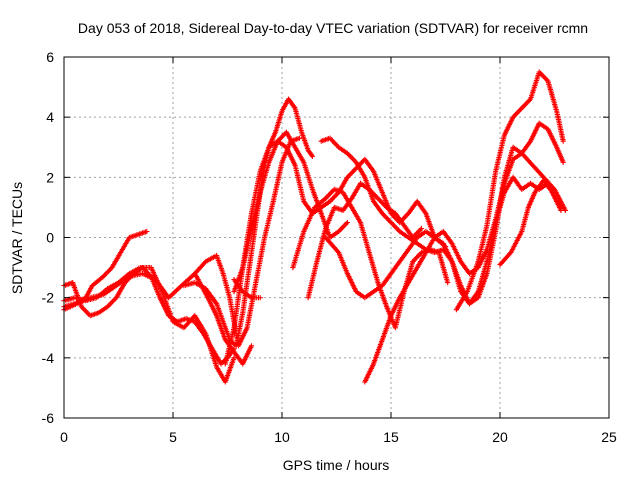  Describe the element at coordinates (48, 298) in the screenshot. I see `y-tick-label: -2` at that location.